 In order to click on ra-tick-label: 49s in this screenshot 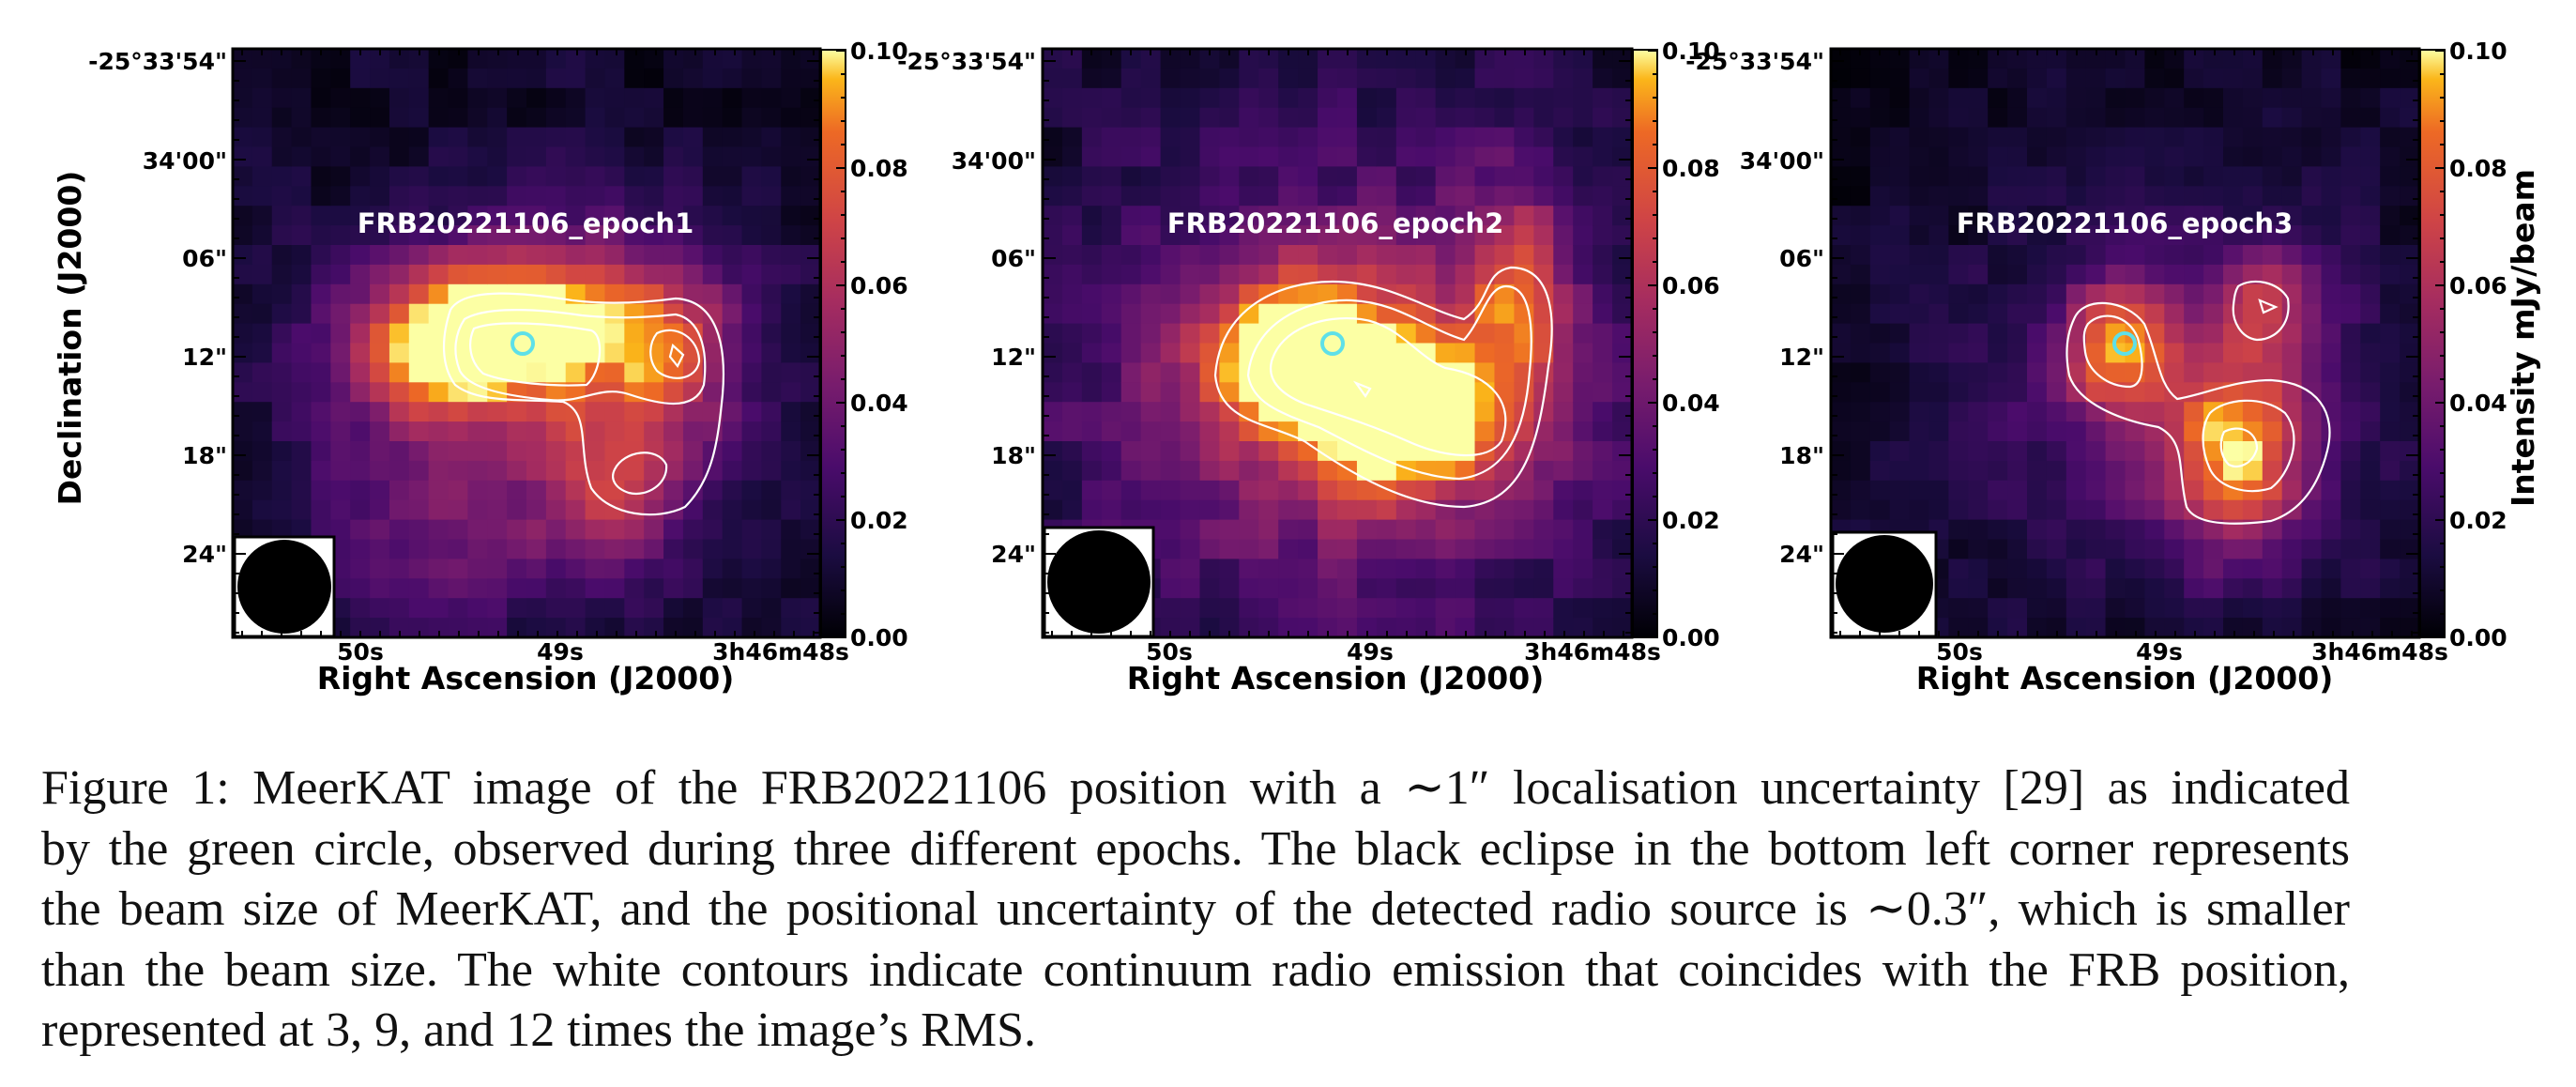, I will do `click(2159, 652)`.